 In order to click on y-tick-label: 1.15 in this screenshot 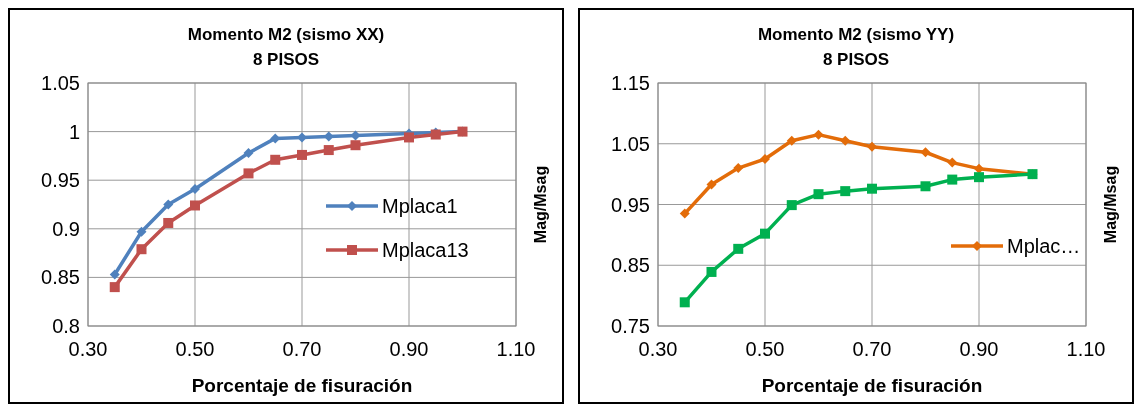, I will do `click(630, 83)`.